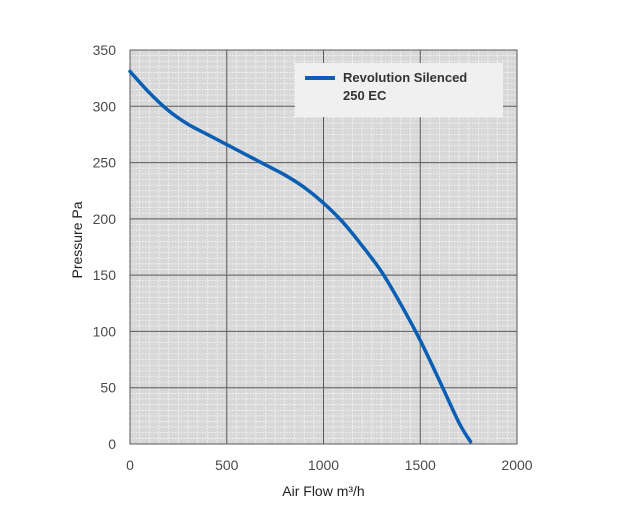 This screenshot has width=625, height=520. I want to click on legend-label-line2: 250 EC, so click(365, 95).